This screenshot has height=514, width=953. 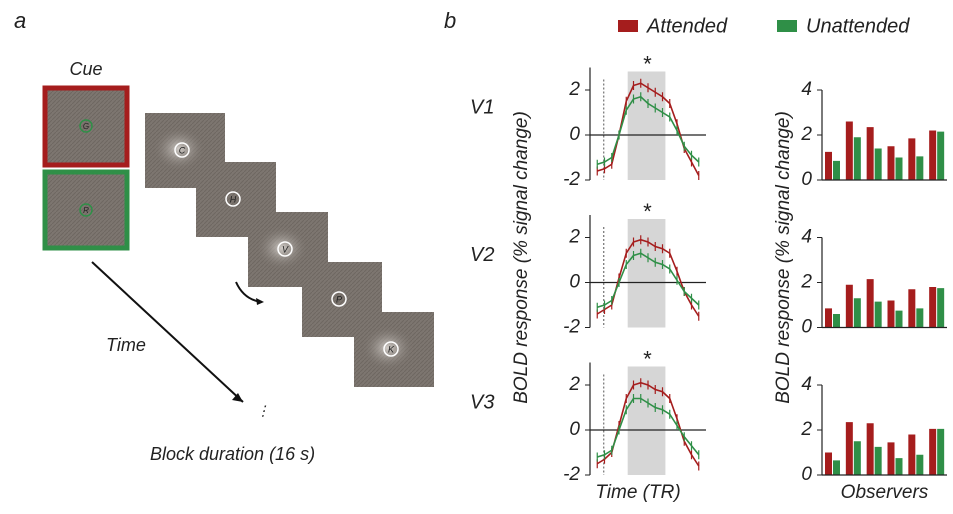 I want to click on stimulus-letter: K, so click(x=391, y=349).